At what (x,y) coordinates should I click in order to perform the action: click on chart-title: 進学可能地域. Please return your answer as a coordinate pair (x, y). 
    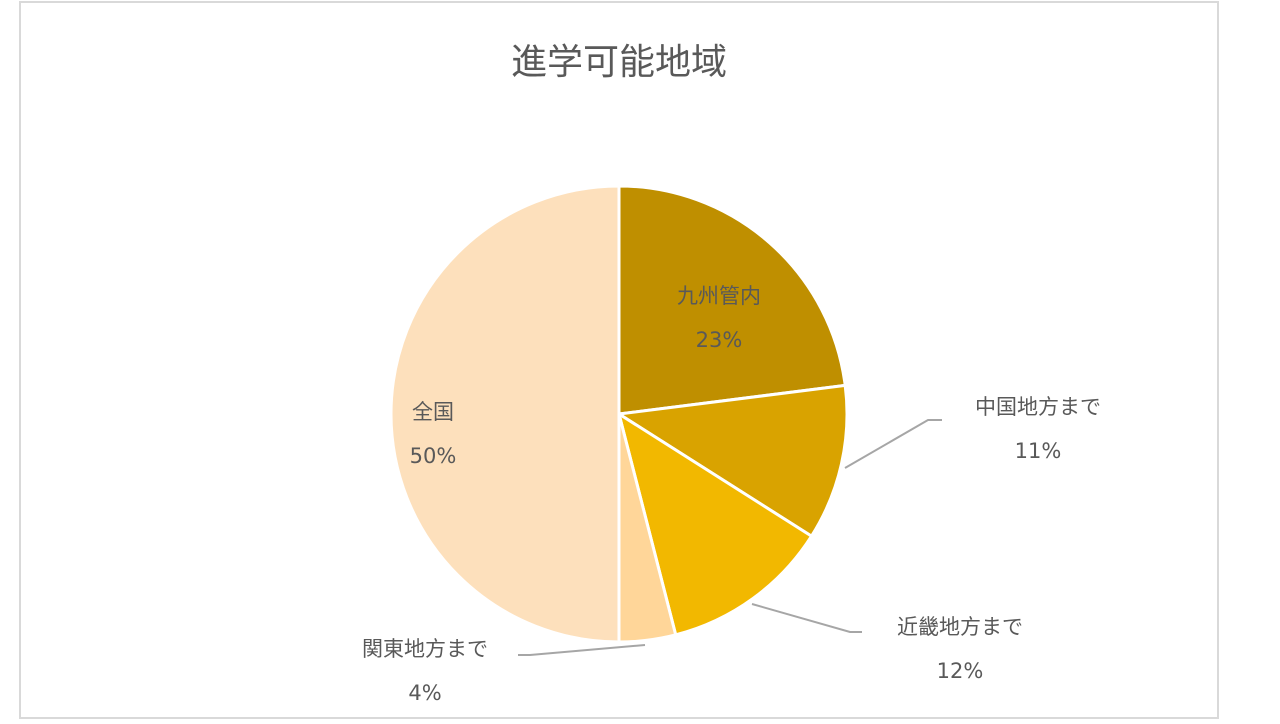
    Looking at the image, I should click on (619, 62).